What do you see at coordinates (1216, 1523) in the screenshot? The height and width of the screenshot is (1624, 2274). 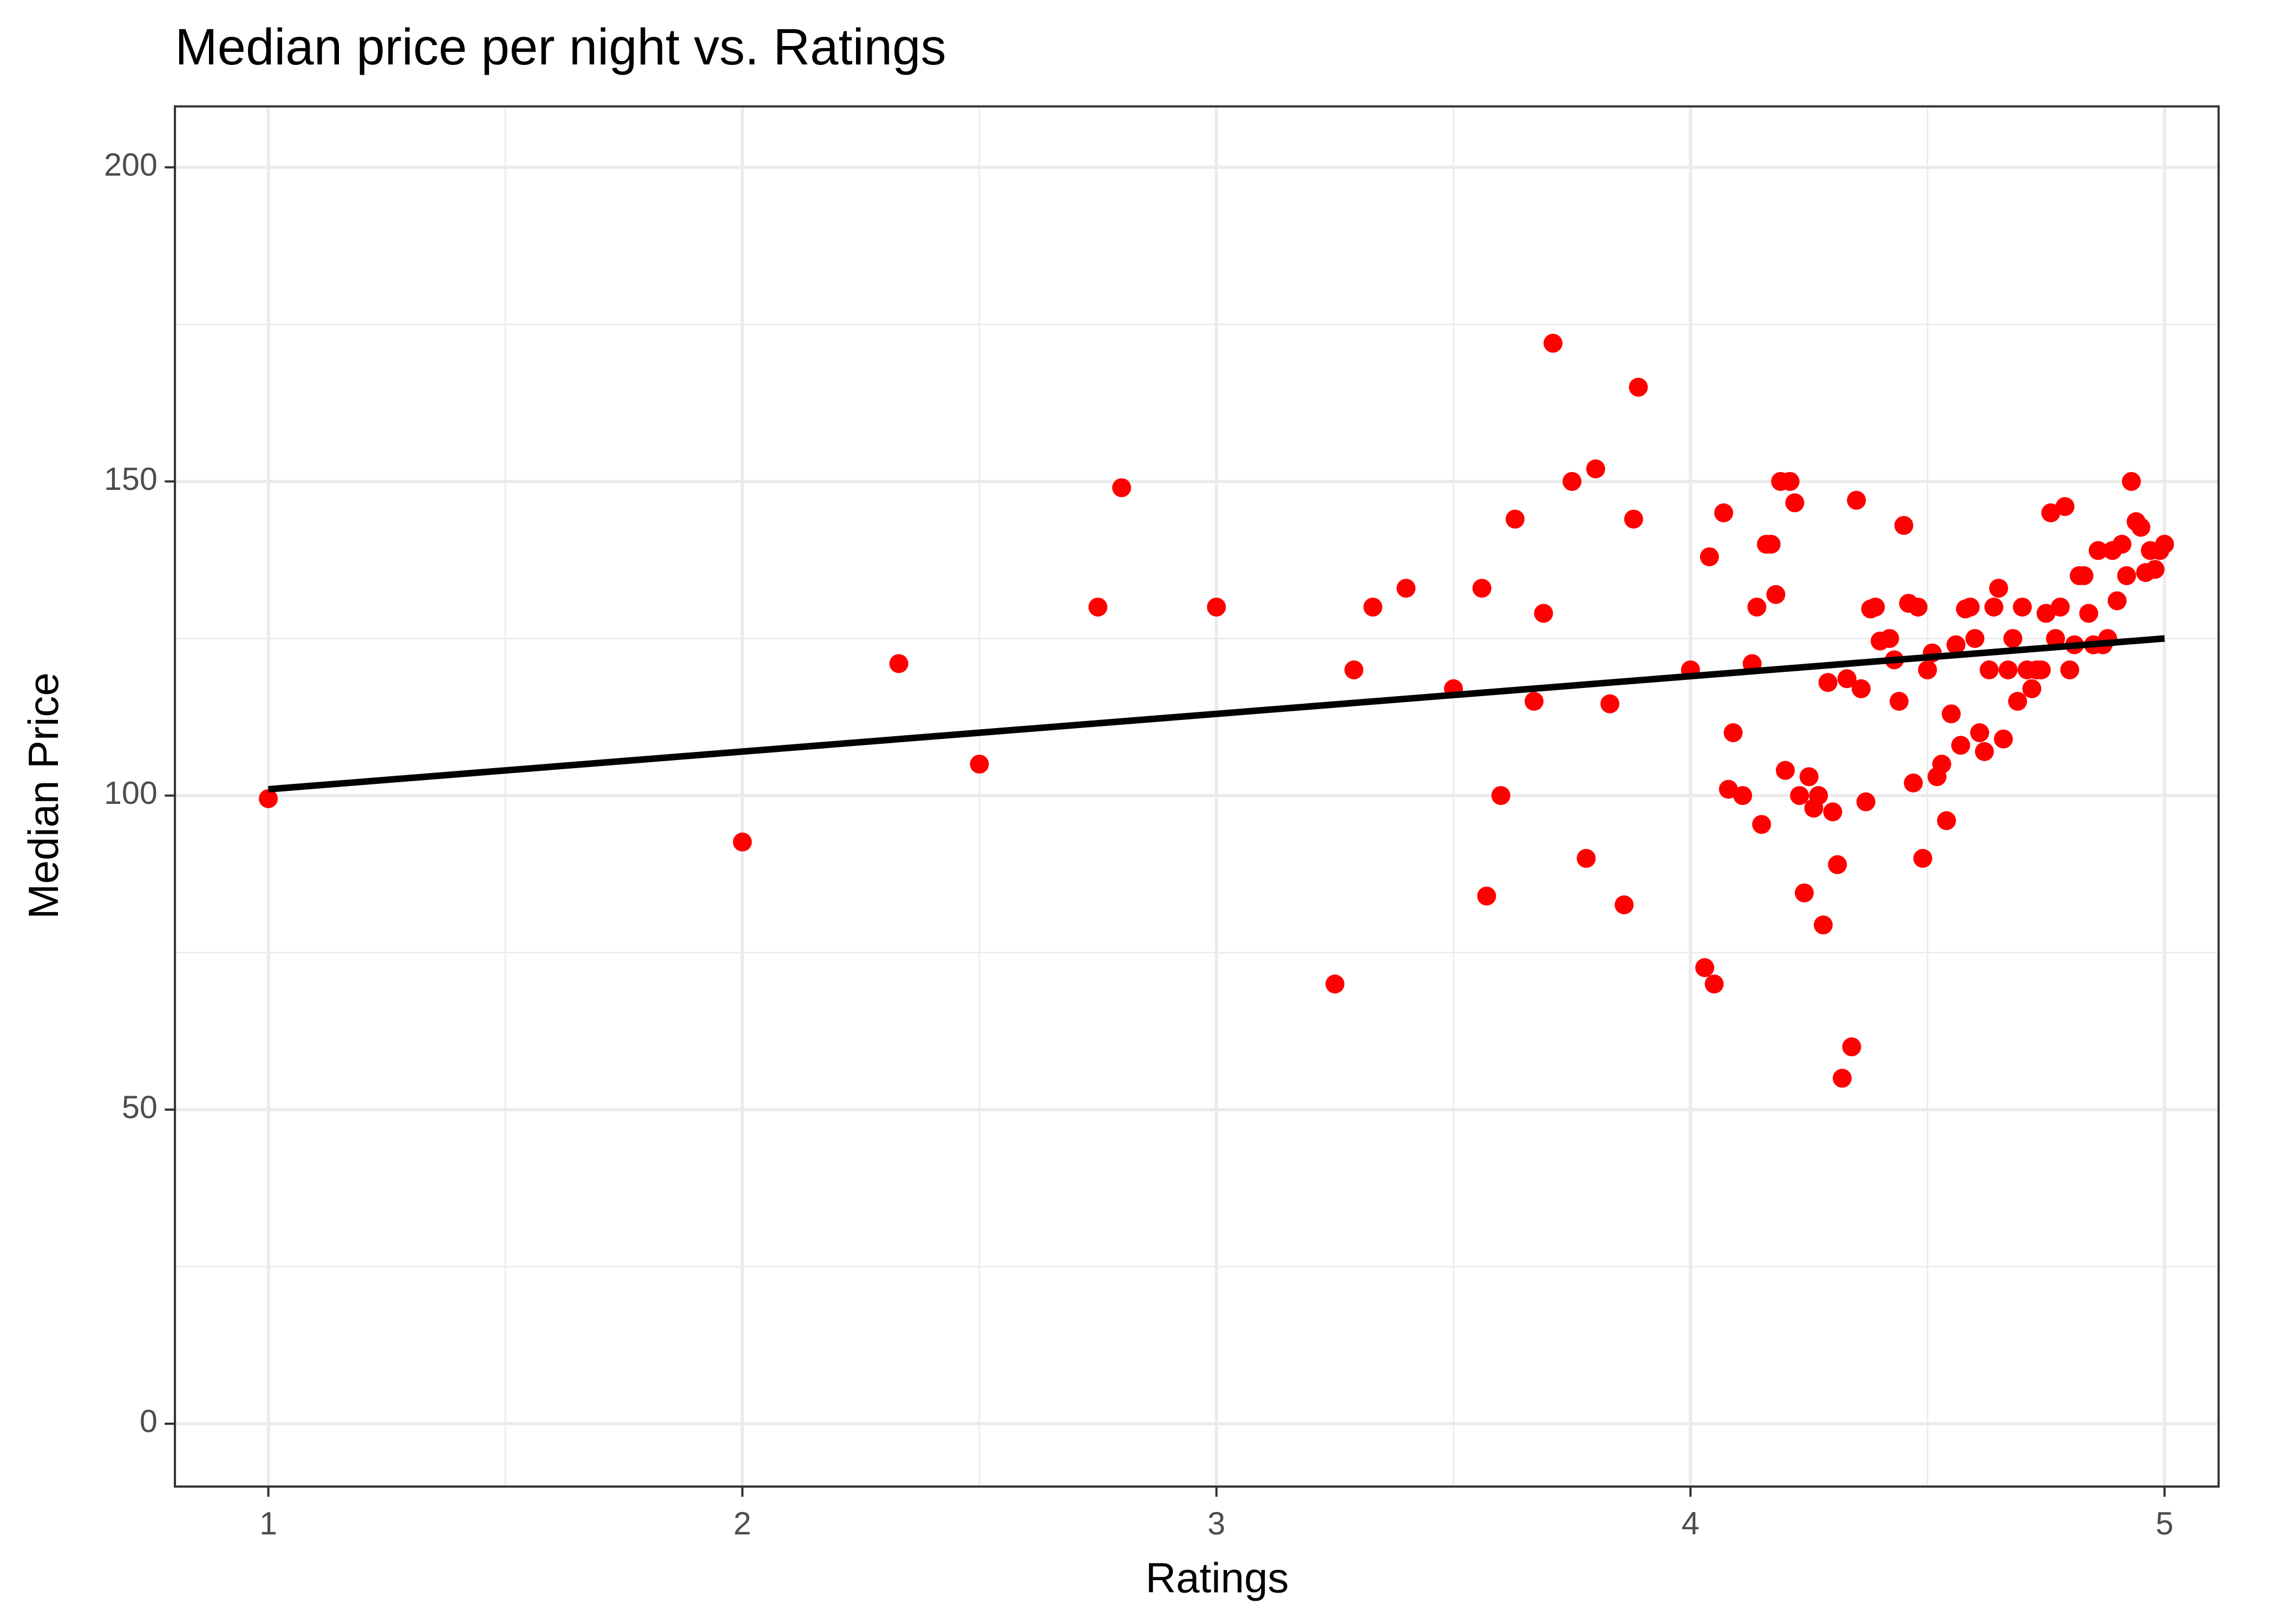 I see `x-tick-label: 3` at bounding box center [1216, 1523].